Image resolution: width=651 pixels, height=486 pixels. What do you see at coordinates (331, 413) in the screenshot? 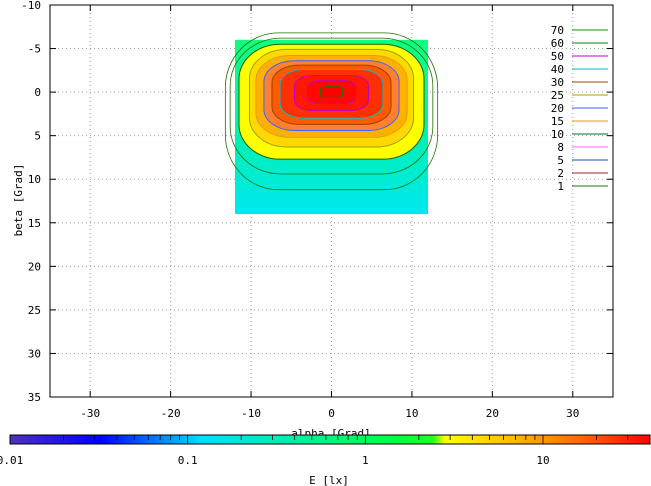
I see `x-tick-label: 0` at bounding box center [331, 413].